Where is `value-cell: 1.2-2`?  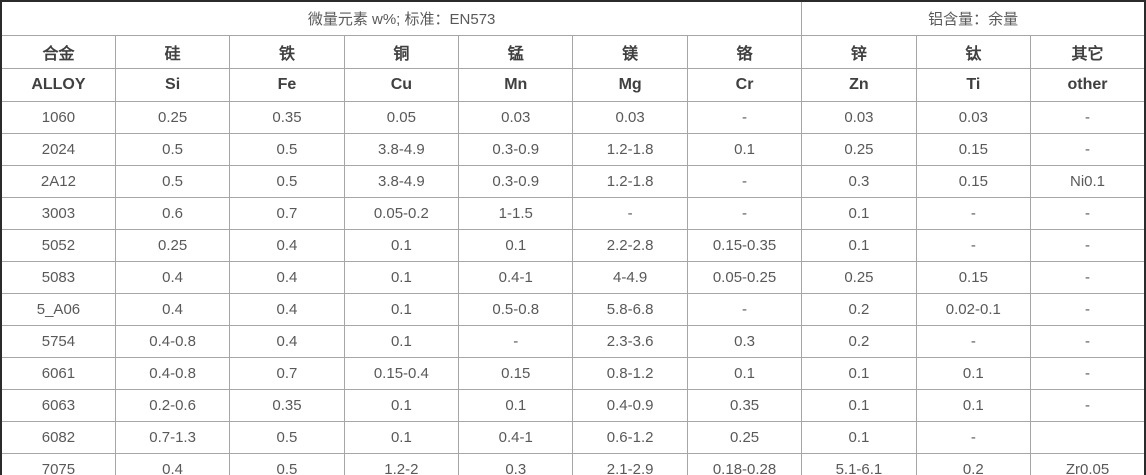
value-cell: 1.2-2 is located at coordinates (401, 464).